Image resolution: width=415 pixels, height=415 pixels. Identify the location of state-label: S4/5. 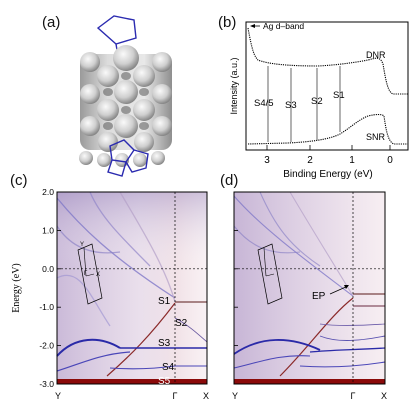
(264, 103).